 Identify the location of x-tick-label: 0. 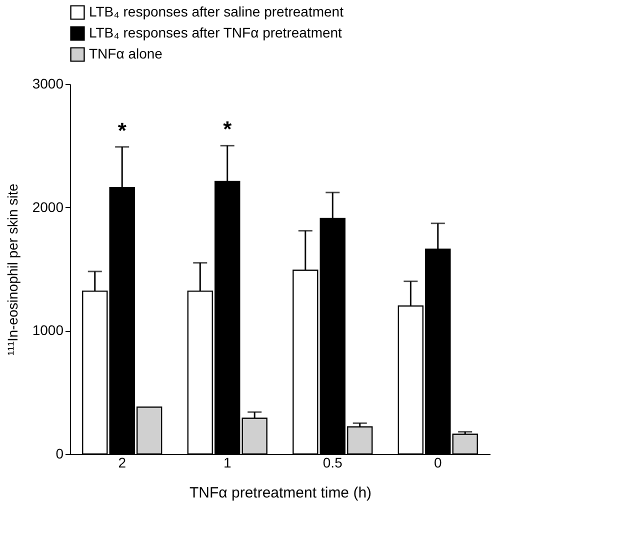
(438, 462).